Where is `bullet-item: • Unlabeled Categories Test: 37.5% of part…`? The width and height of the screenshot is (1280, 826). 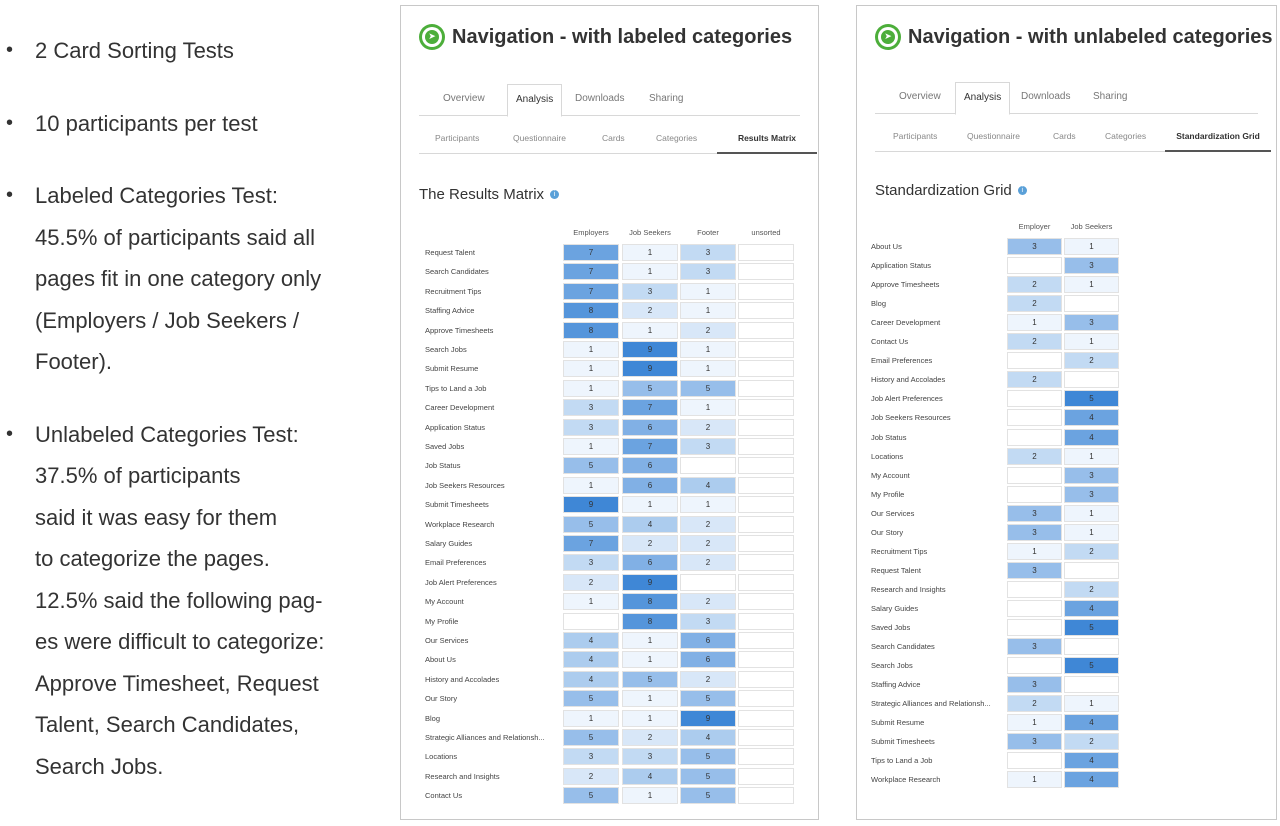
bullet-item: • Unlabeled Categories Test: 37.5% of part… is located at coordinates (190, 601).